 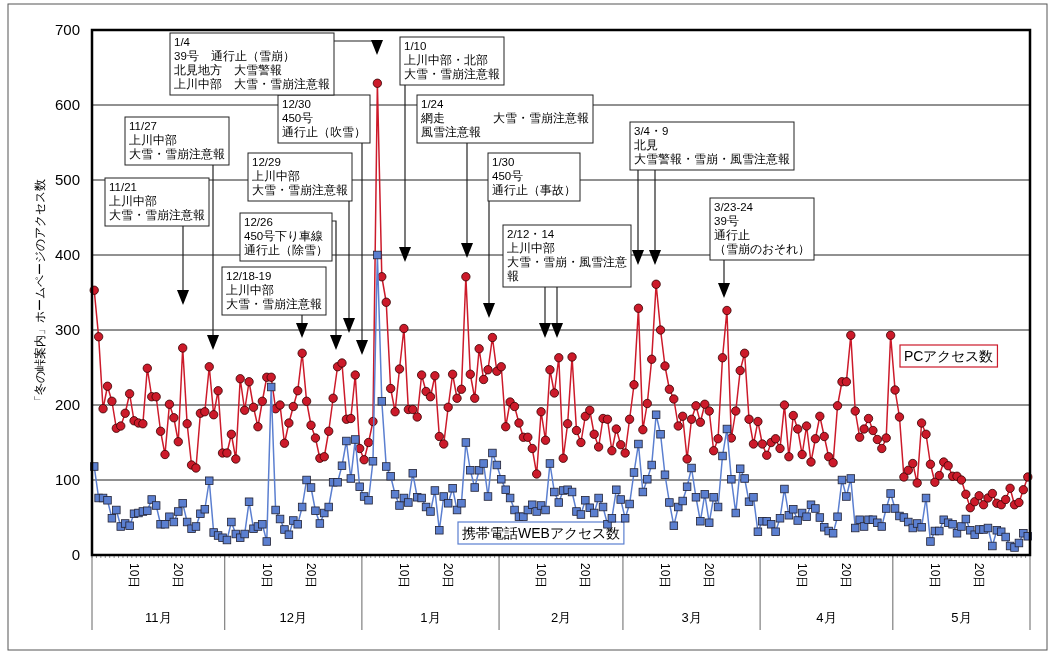 I want to click on annotation: 1/24, so click(x=432, y=104).